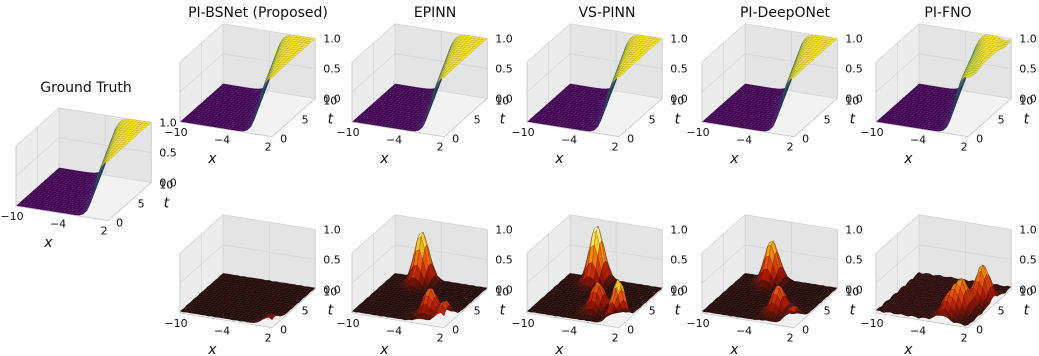 The height and width of the screenshot is (356, 1039). I want to click on subplot-title: Ground Truth, so click(85, 88).